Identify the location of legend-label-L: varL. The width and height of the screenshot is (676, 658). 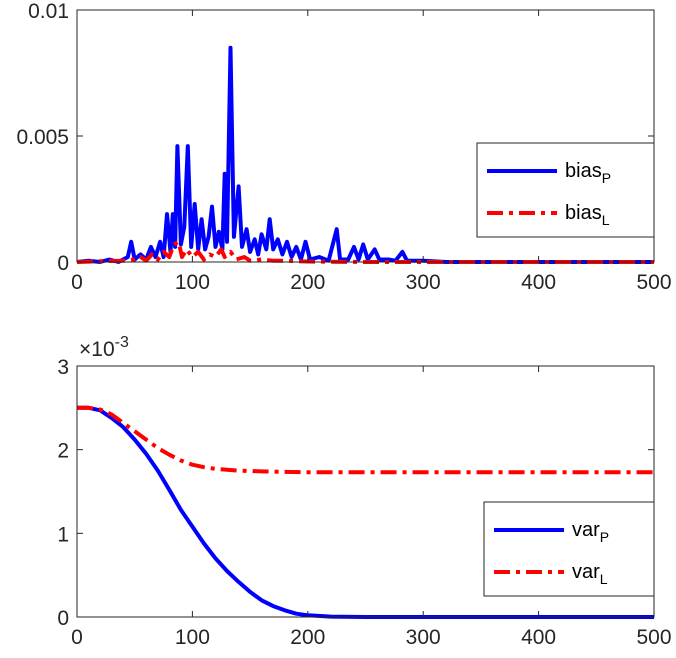
(590, 574).